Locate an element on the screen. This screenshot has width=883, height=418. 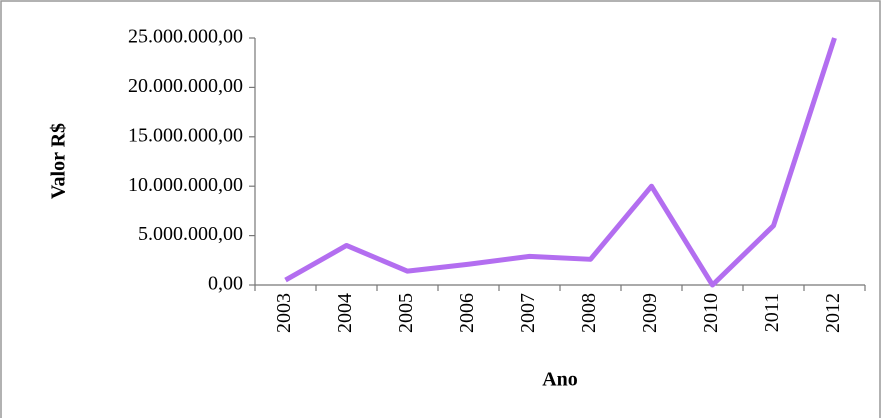
y-tick-label: 25.000.000,00 is located at coordinates (185, 37).